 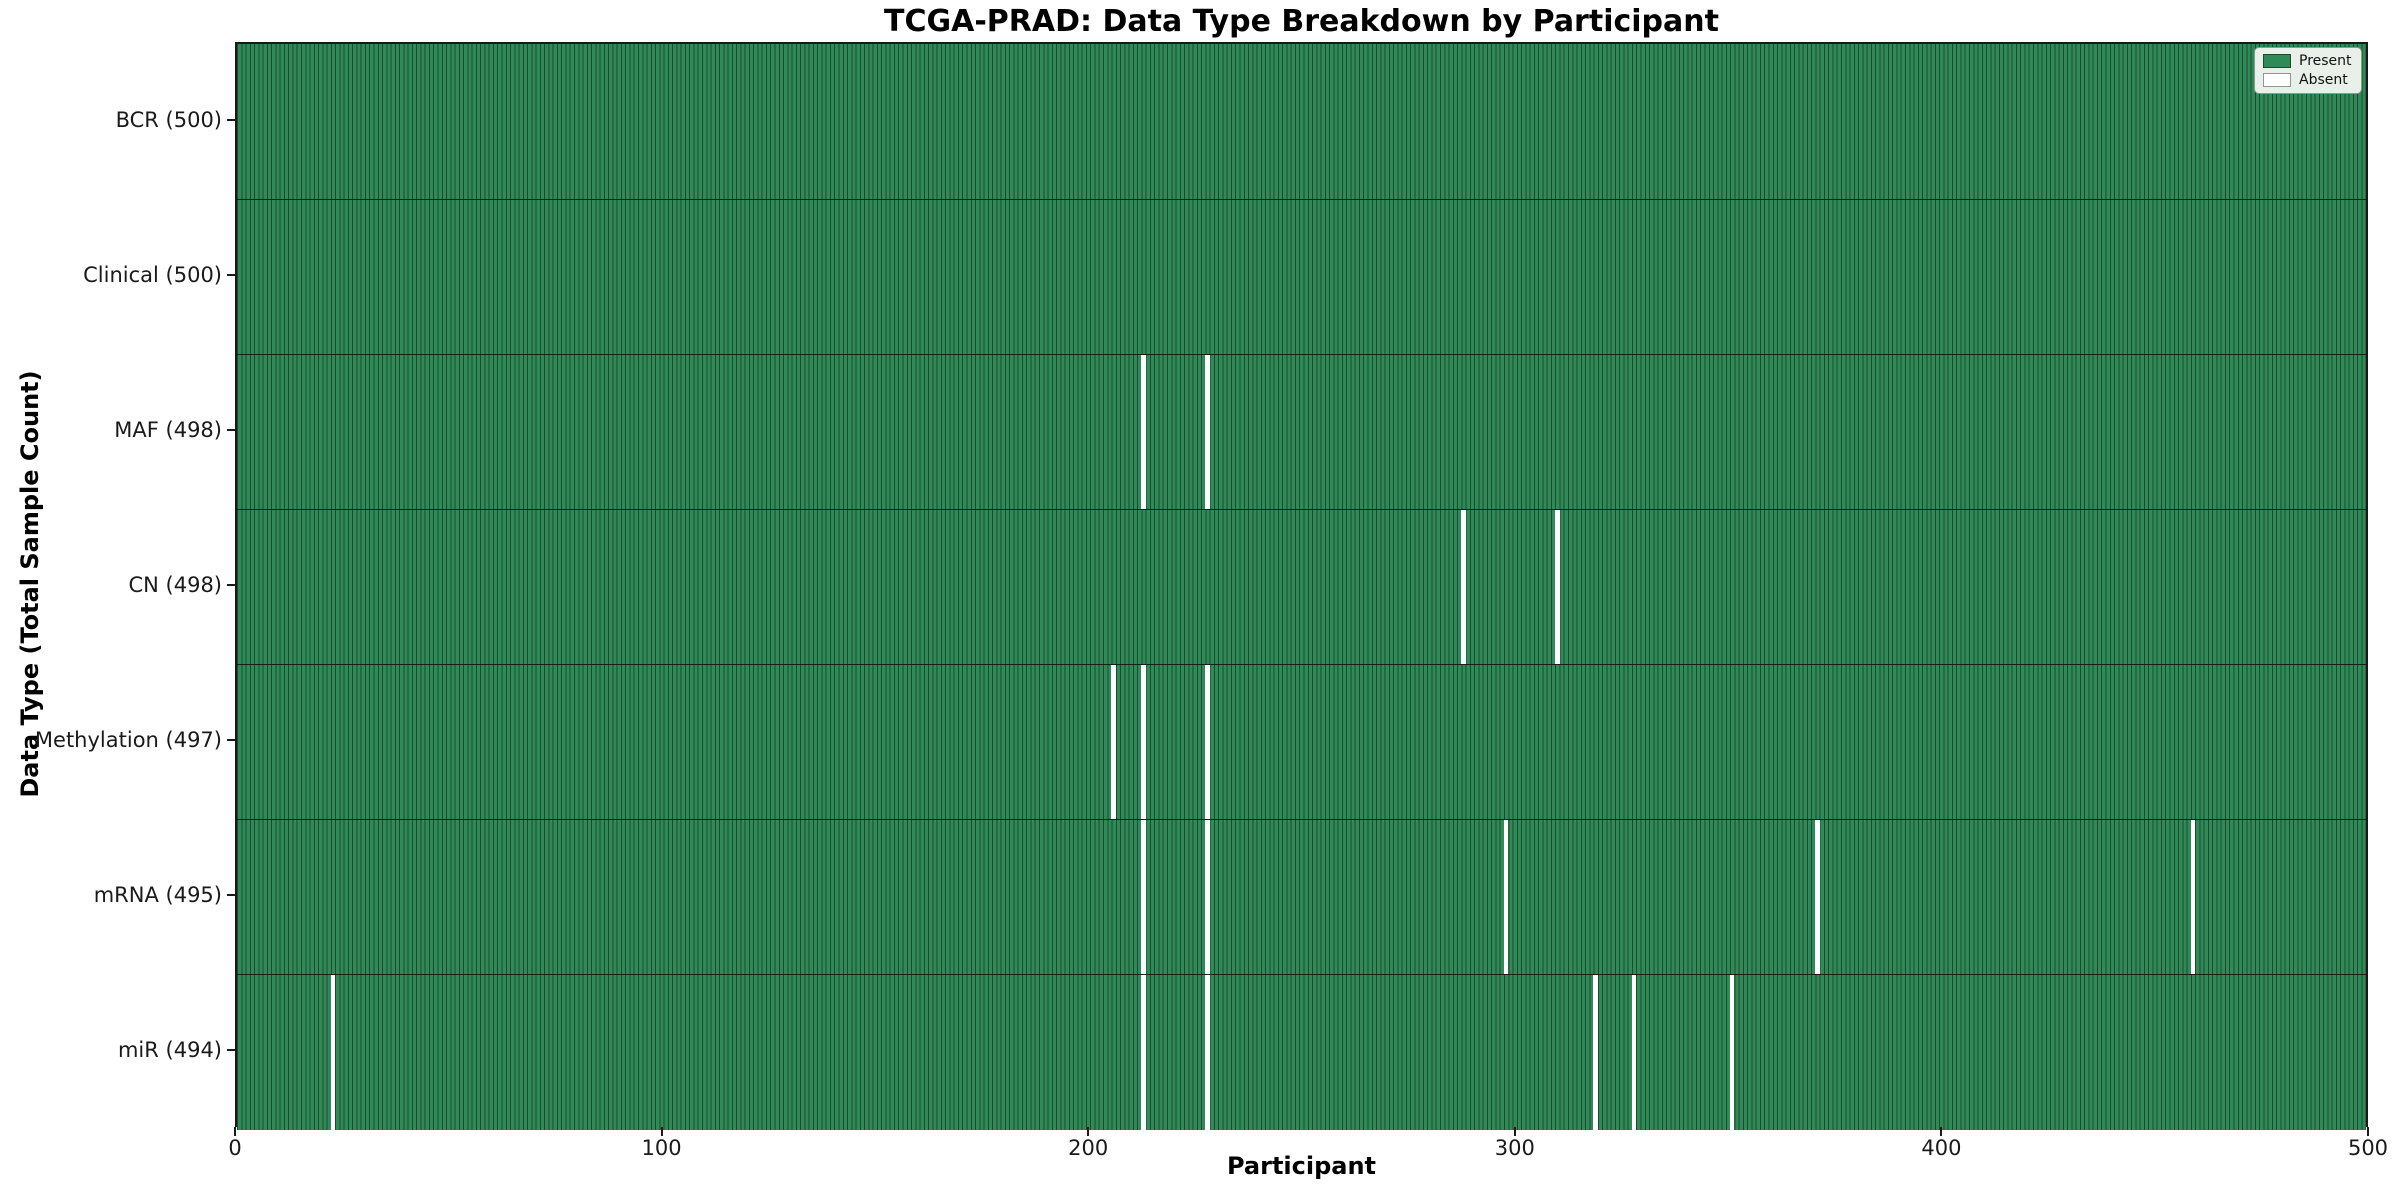 I want to click on heatmap-row-clinical, so click(x=1301, y=277).